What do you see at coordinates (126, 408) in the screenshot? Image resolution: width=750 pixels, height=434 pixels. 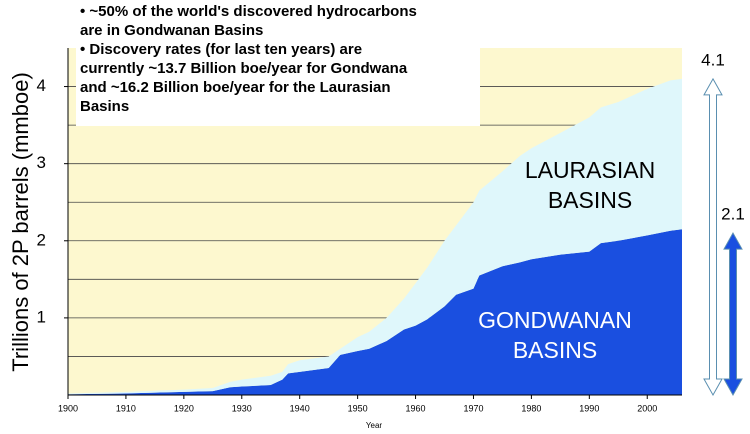 I see `x-tick-label: 1910` at bounding box center [126, 408].